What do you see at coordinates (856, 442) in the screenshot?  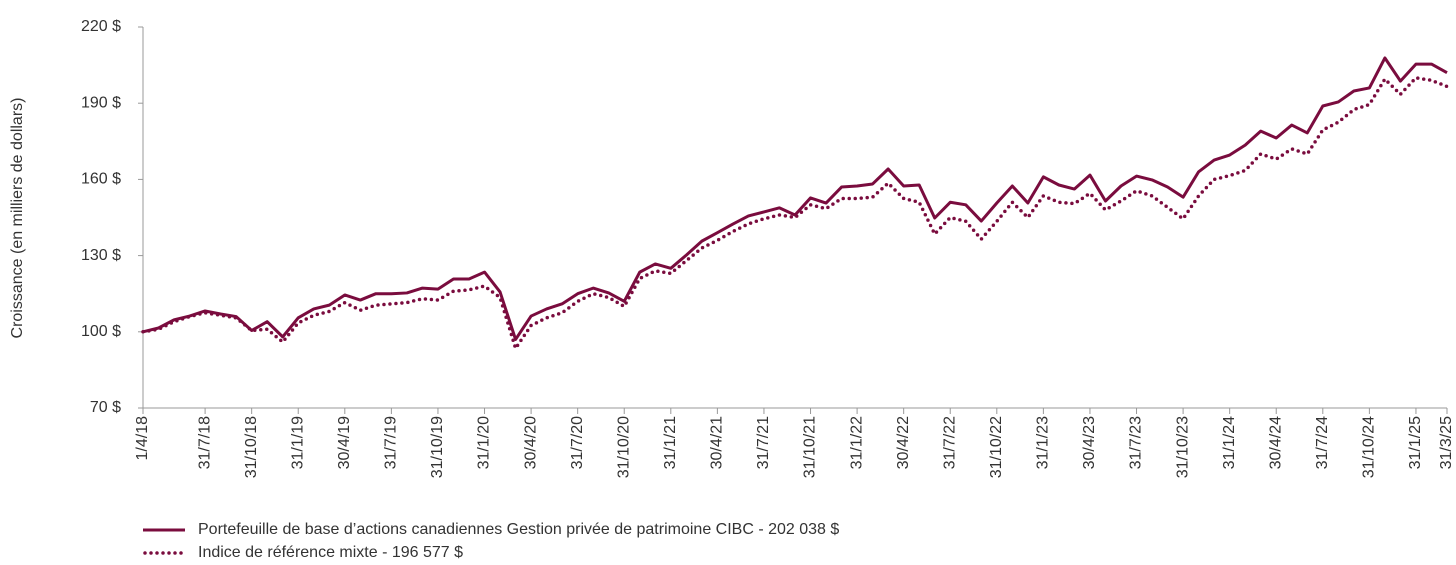 I see `x-tick-label: 31/1/22` at bounding box center [856, 442].